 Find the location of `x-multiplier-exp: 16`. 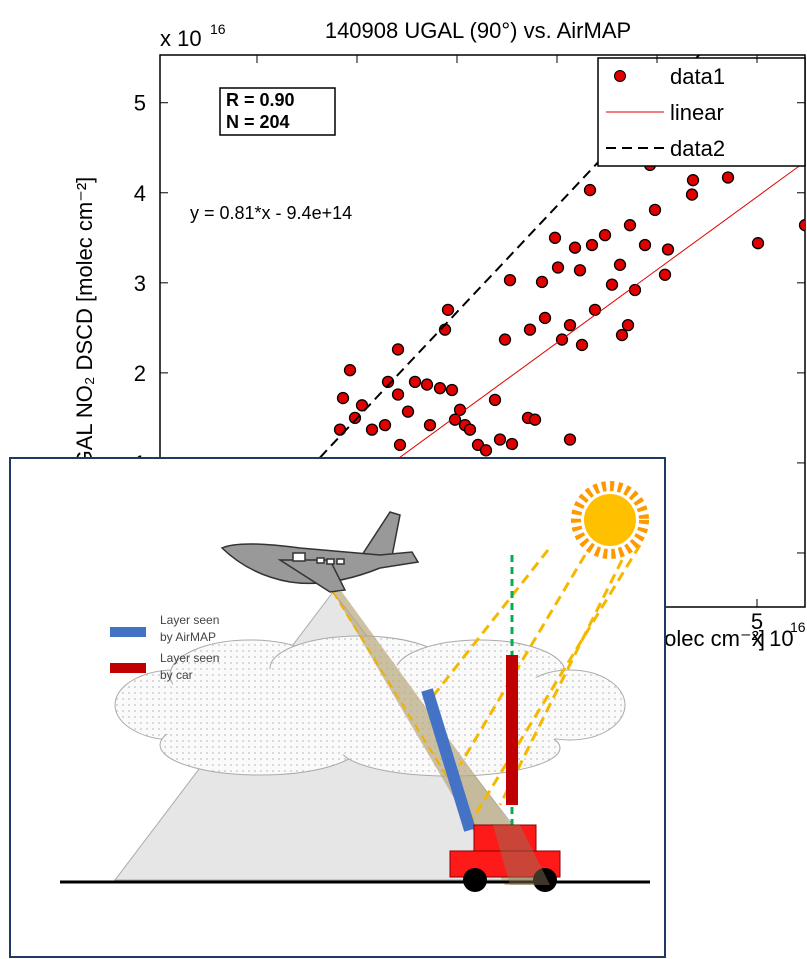

x-multiplier-exp: 16 is located at coordinates (798, 627).